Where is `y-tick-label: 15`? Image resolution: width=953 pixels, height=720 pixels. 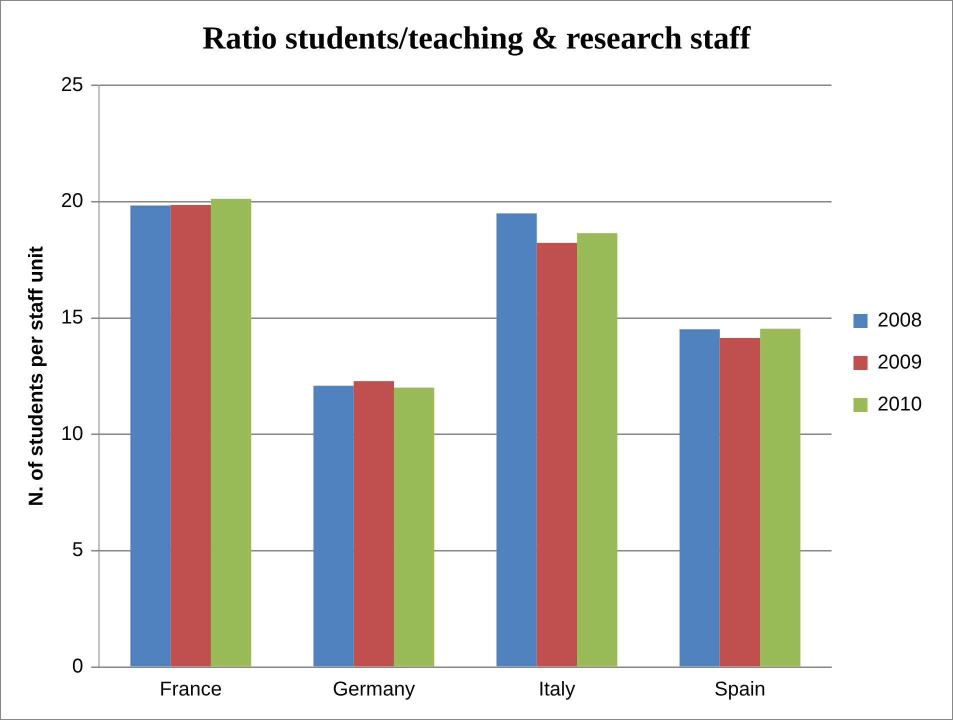
y-tick-label: 15 is located at coordinates (72, 317).